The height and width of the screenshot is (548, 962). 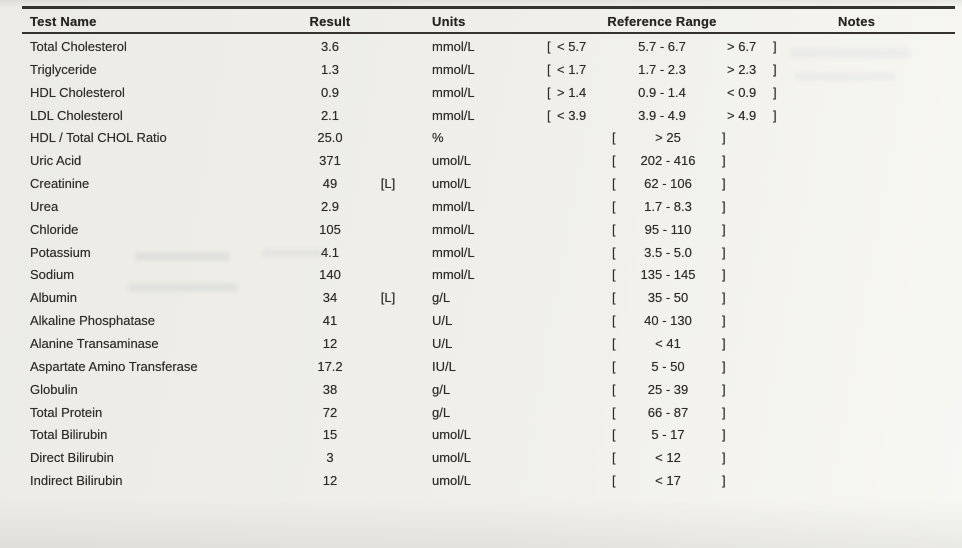 What do you see at coordinates (330, 206) in the screenshot?
I see `result-cell: 2.9` at bounding box center [330, 206].